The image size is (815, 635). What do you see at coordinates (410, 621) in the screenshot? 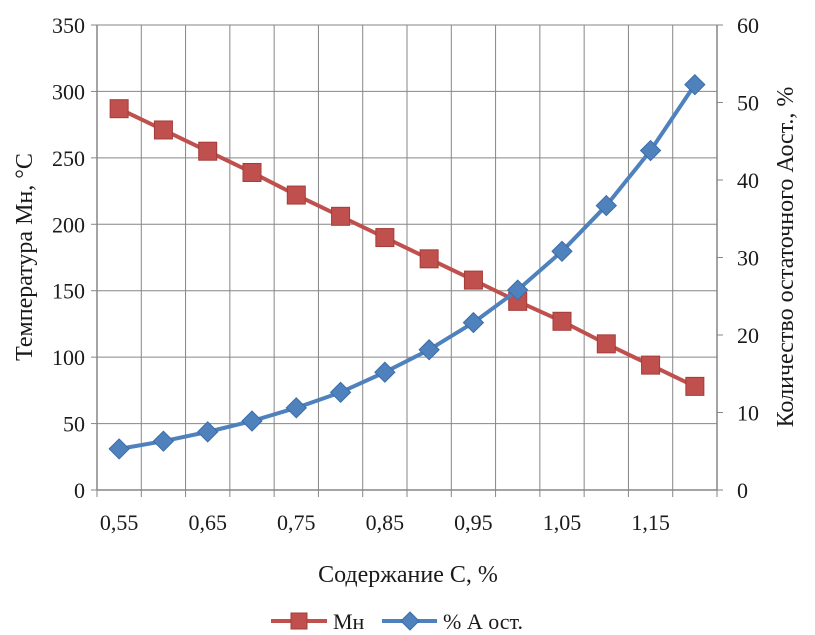
I see `legend-aost-diamond-marker` at bounding box center [410, 621].